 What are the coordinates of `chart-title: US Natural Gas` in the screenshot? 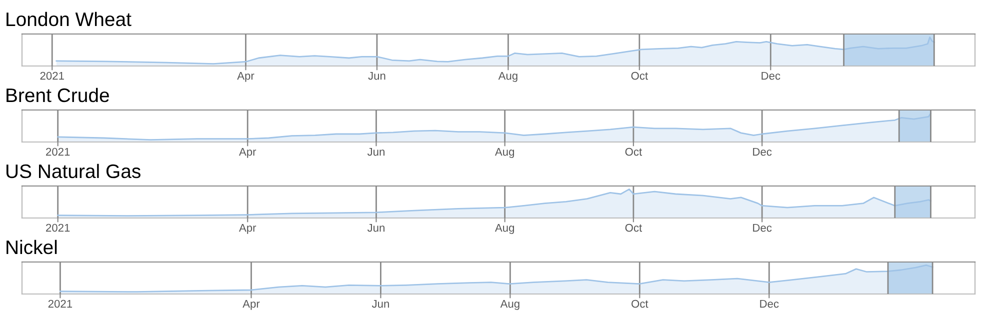 It's located at (73, 171).